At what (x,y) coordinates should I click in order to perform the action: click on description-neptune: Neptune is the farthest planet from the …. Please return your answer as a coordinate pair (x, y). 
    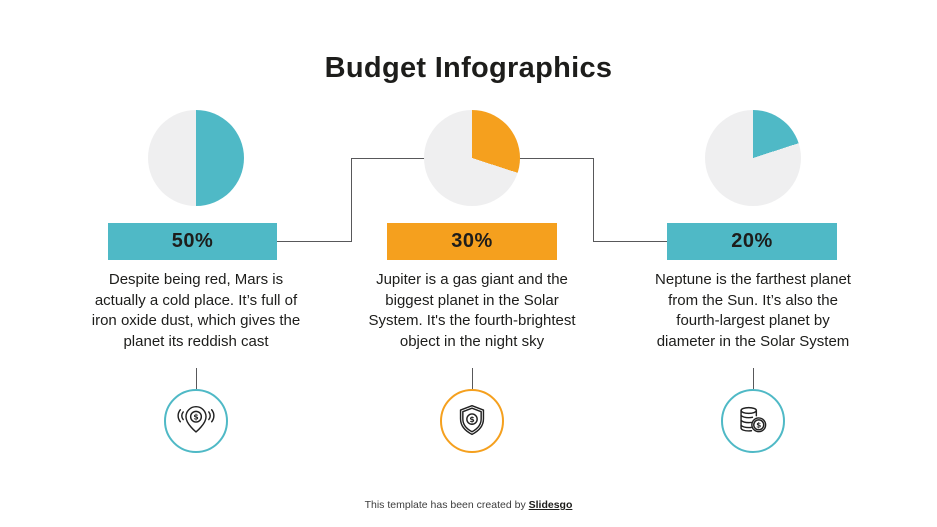
    Looking at the image, I should click on (753, 310).